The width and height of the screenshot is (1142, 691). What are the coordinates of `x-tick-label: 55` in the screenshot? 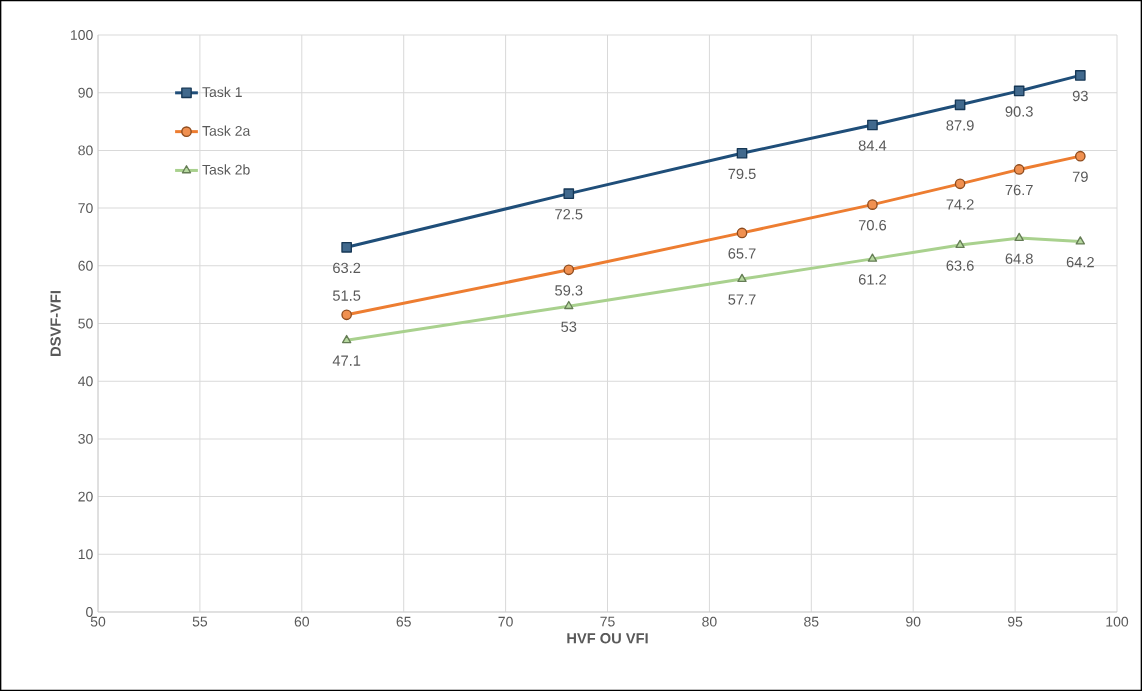 It's located at (200, 621).